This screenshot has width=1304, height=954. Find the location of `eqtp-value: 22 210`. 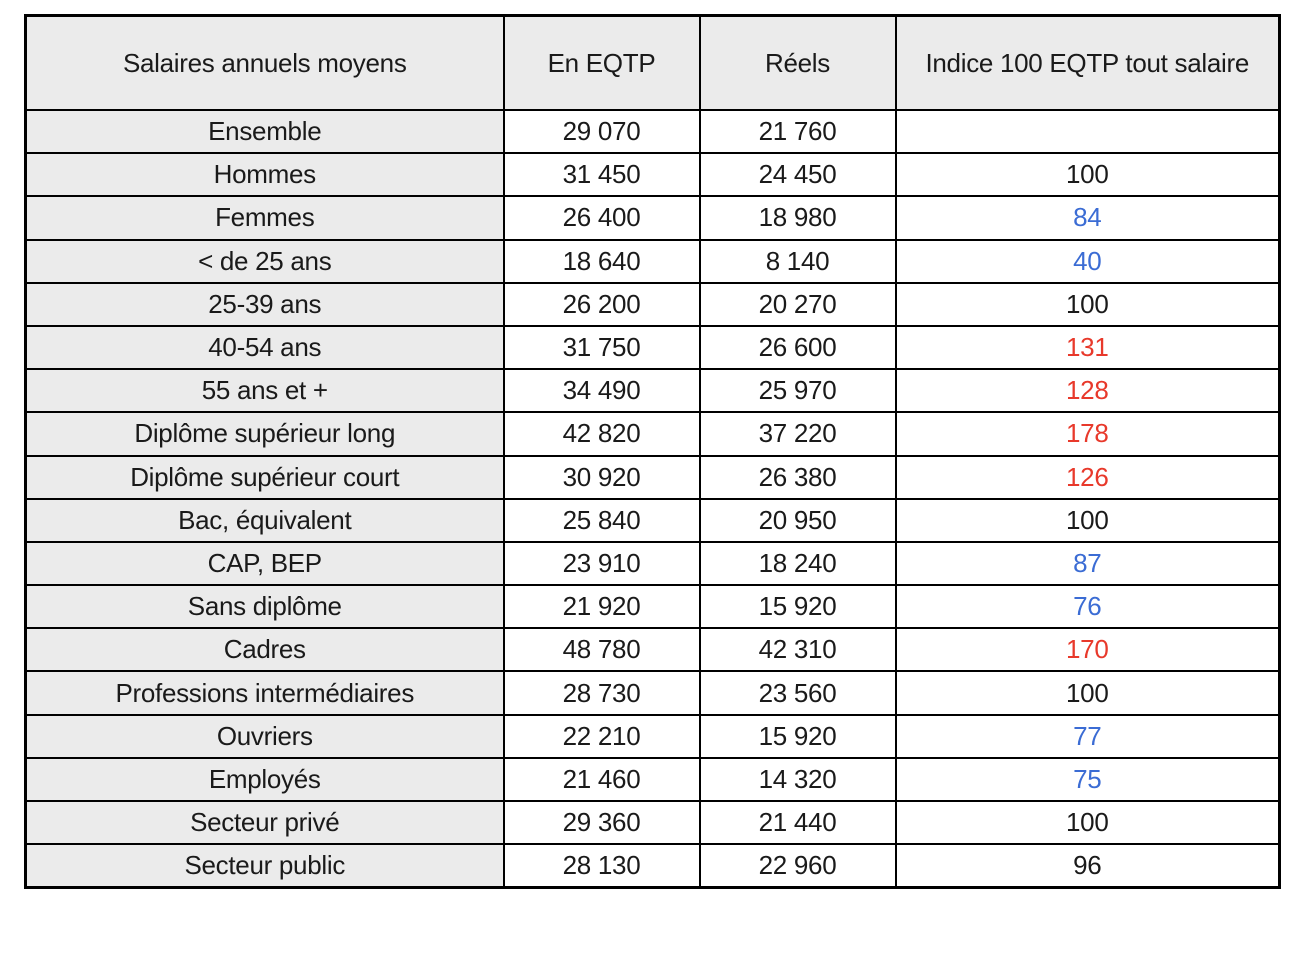

eqtp-value: 22 210 is located at coordinates (601, 736).